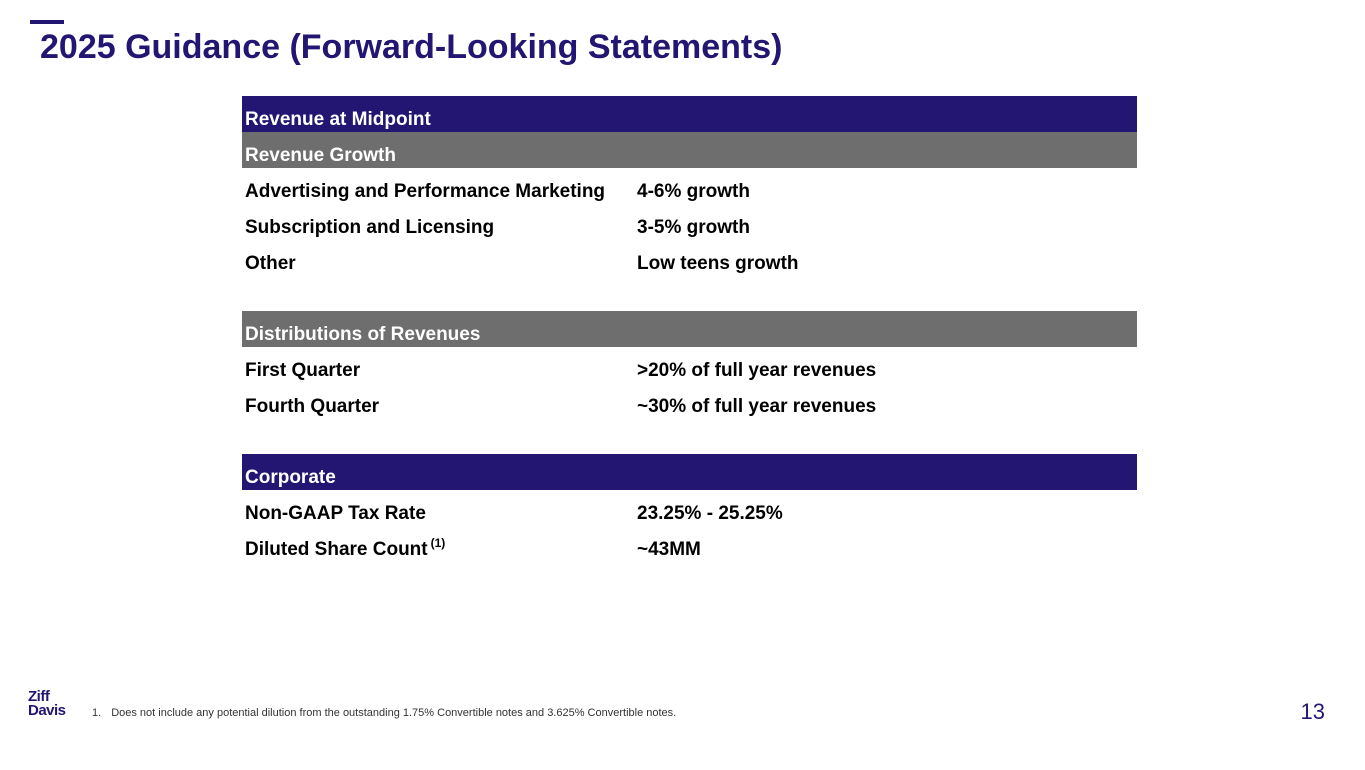  I want to click on ziff-davis-logo: Ziff Davis, so click(52, 705).